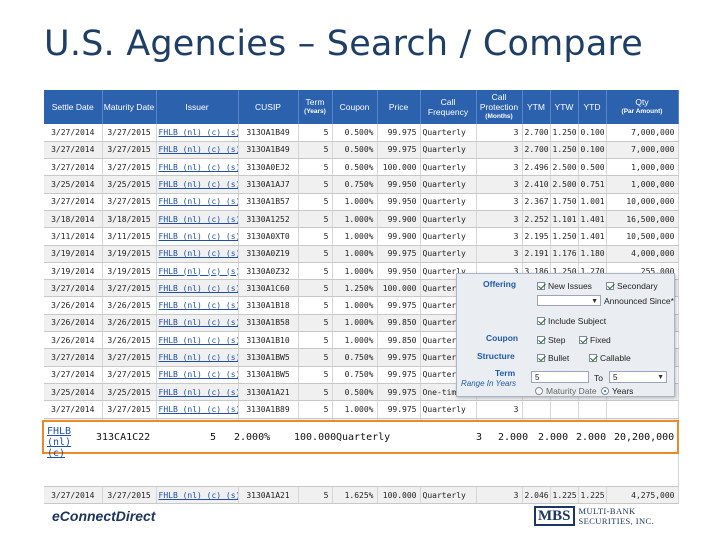 This screenshot has height=540, width=720. What do you see at coordinates (499, 107) in the screenshot?
I see `column-header-call-protection: Call Protection (Months)` at bounding box center [499, 107].